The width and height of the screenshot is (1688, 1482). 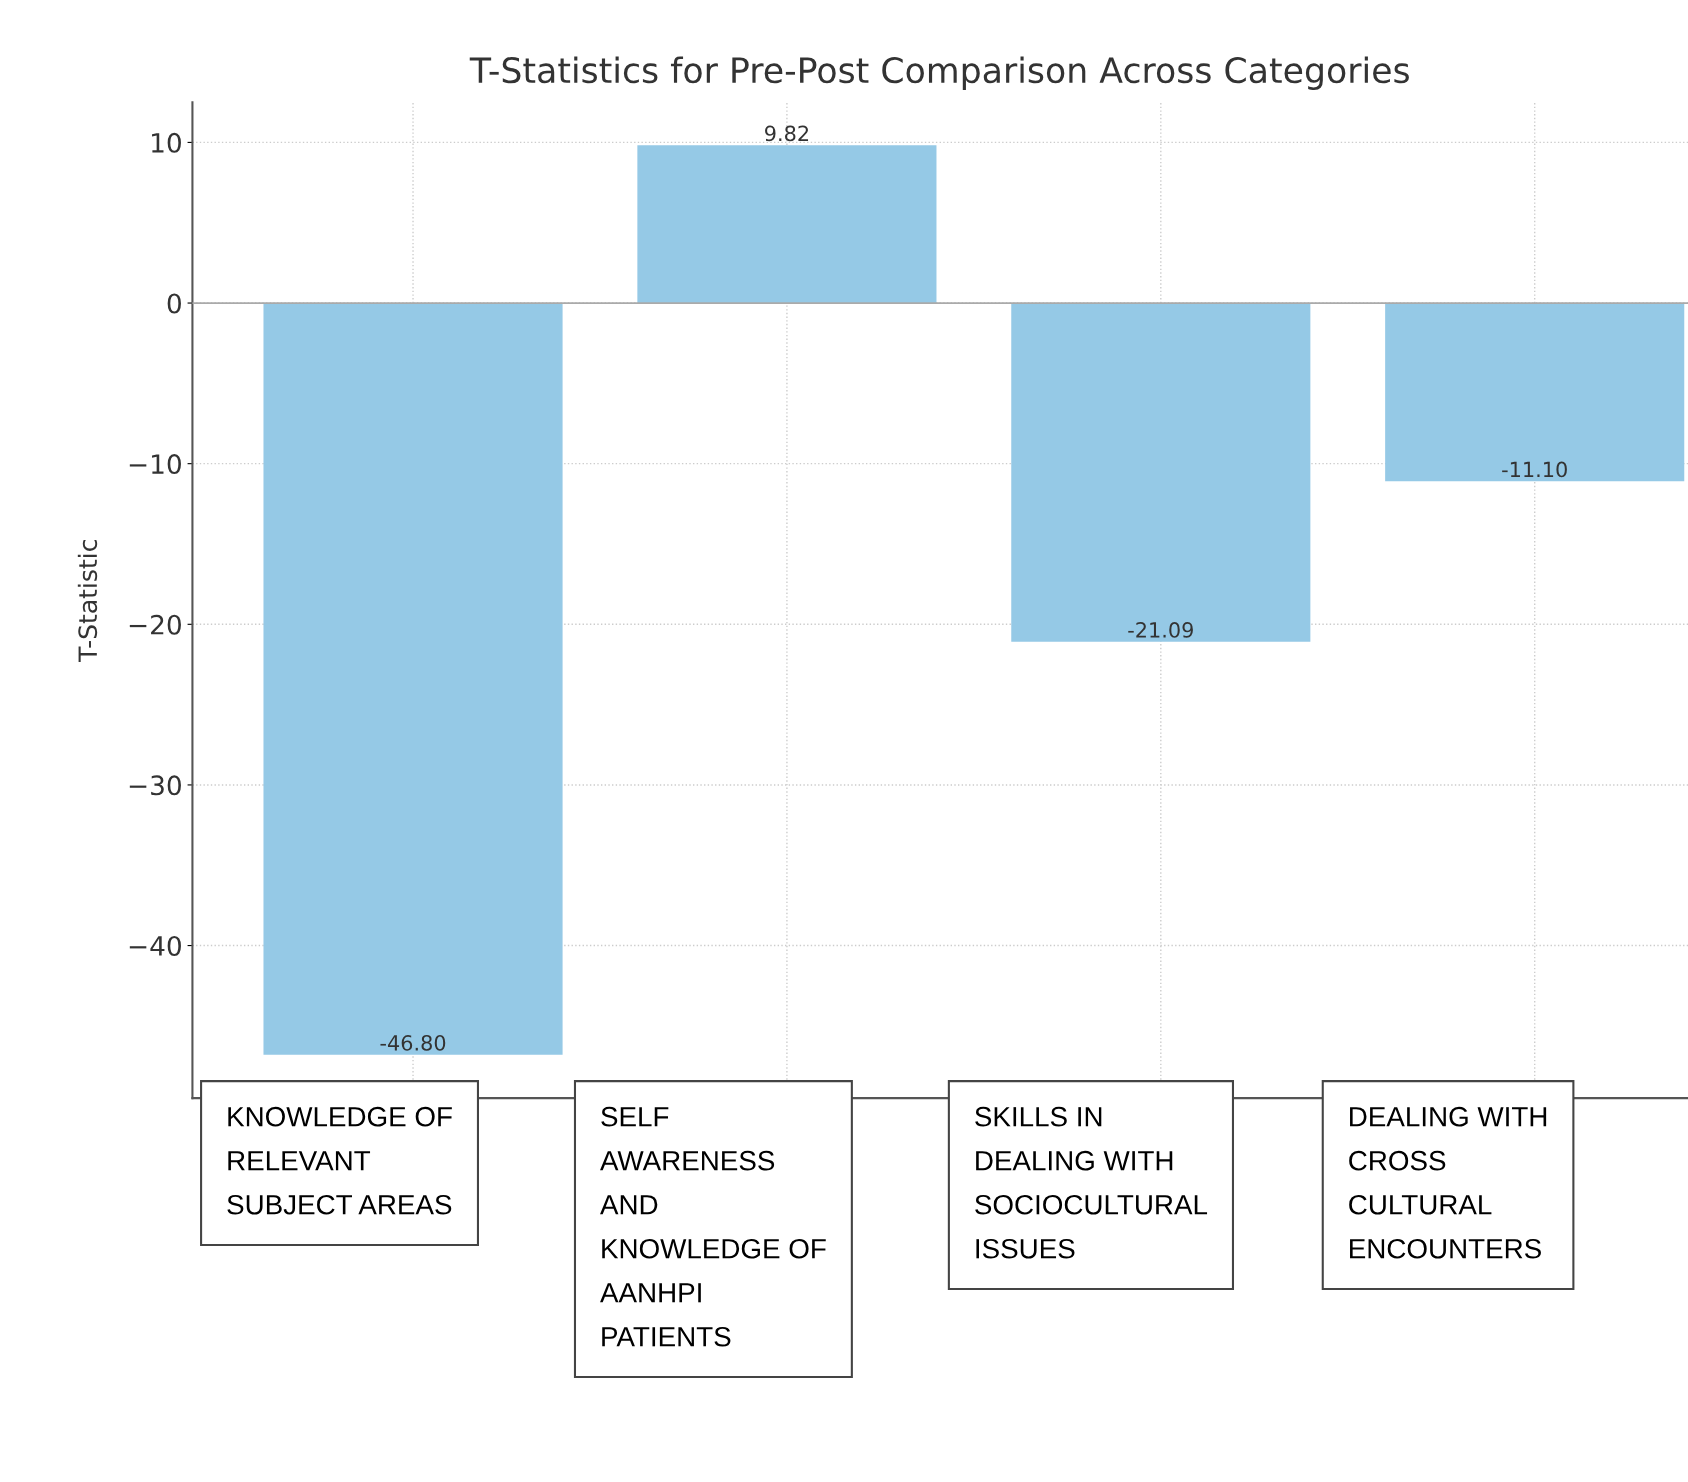 I want to click on x-tick-label: SKILLS IN DEALING WITH SOCIOCULTURAL ISSUES, so click(x=1091, y=1182).